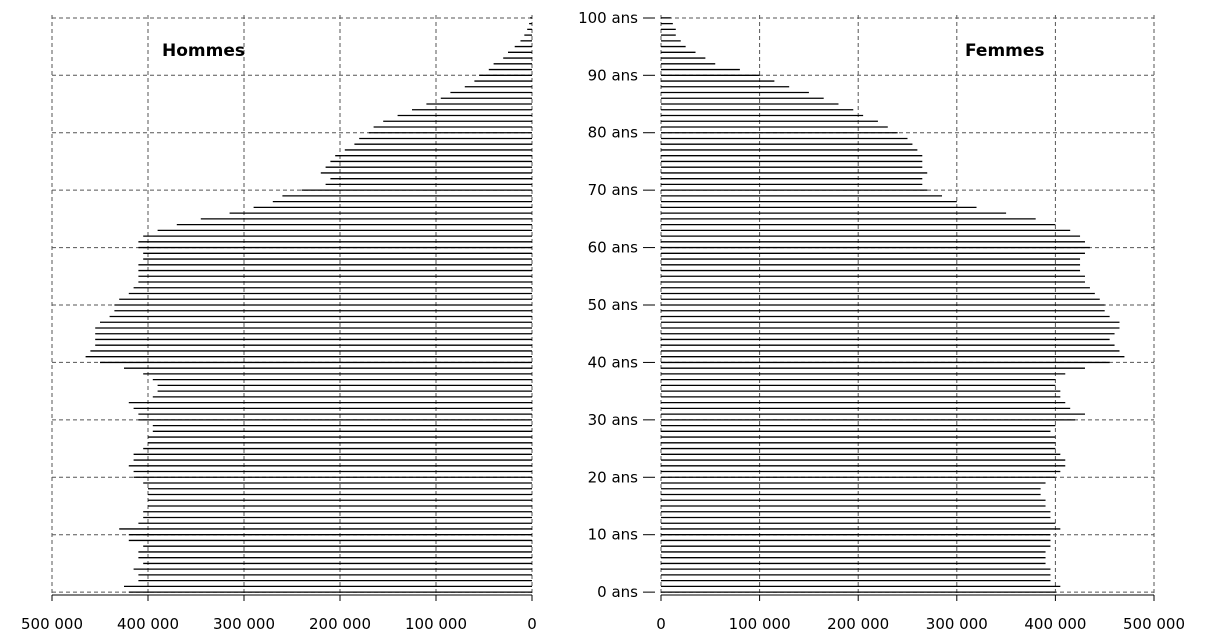 The height and width of the screenshot is (641, 1205). What do you see at coordinates (1055, 624) in the screenshot?
I see `x-tick-label-femmes: 400 000` at bounding box center [1055, 624].